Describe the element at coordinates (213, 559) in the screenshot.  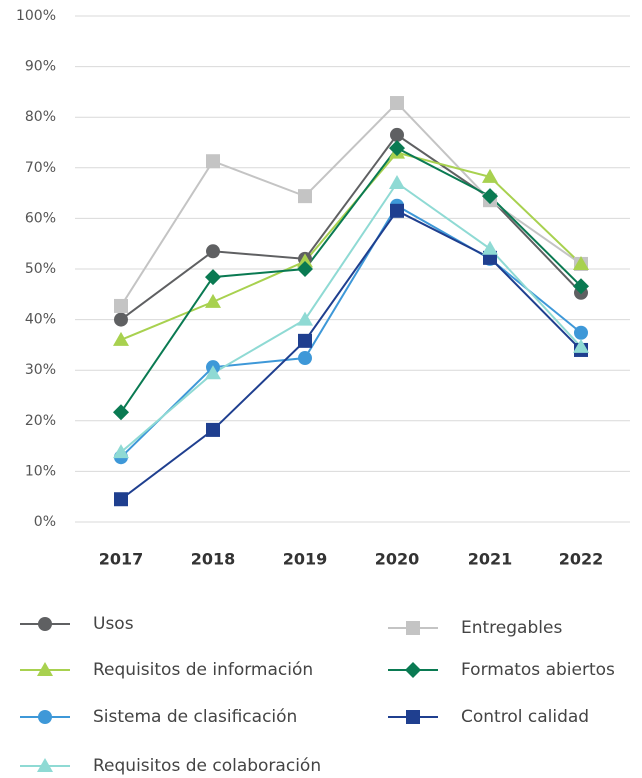
I see `x-tick-label: 2018` at that location.